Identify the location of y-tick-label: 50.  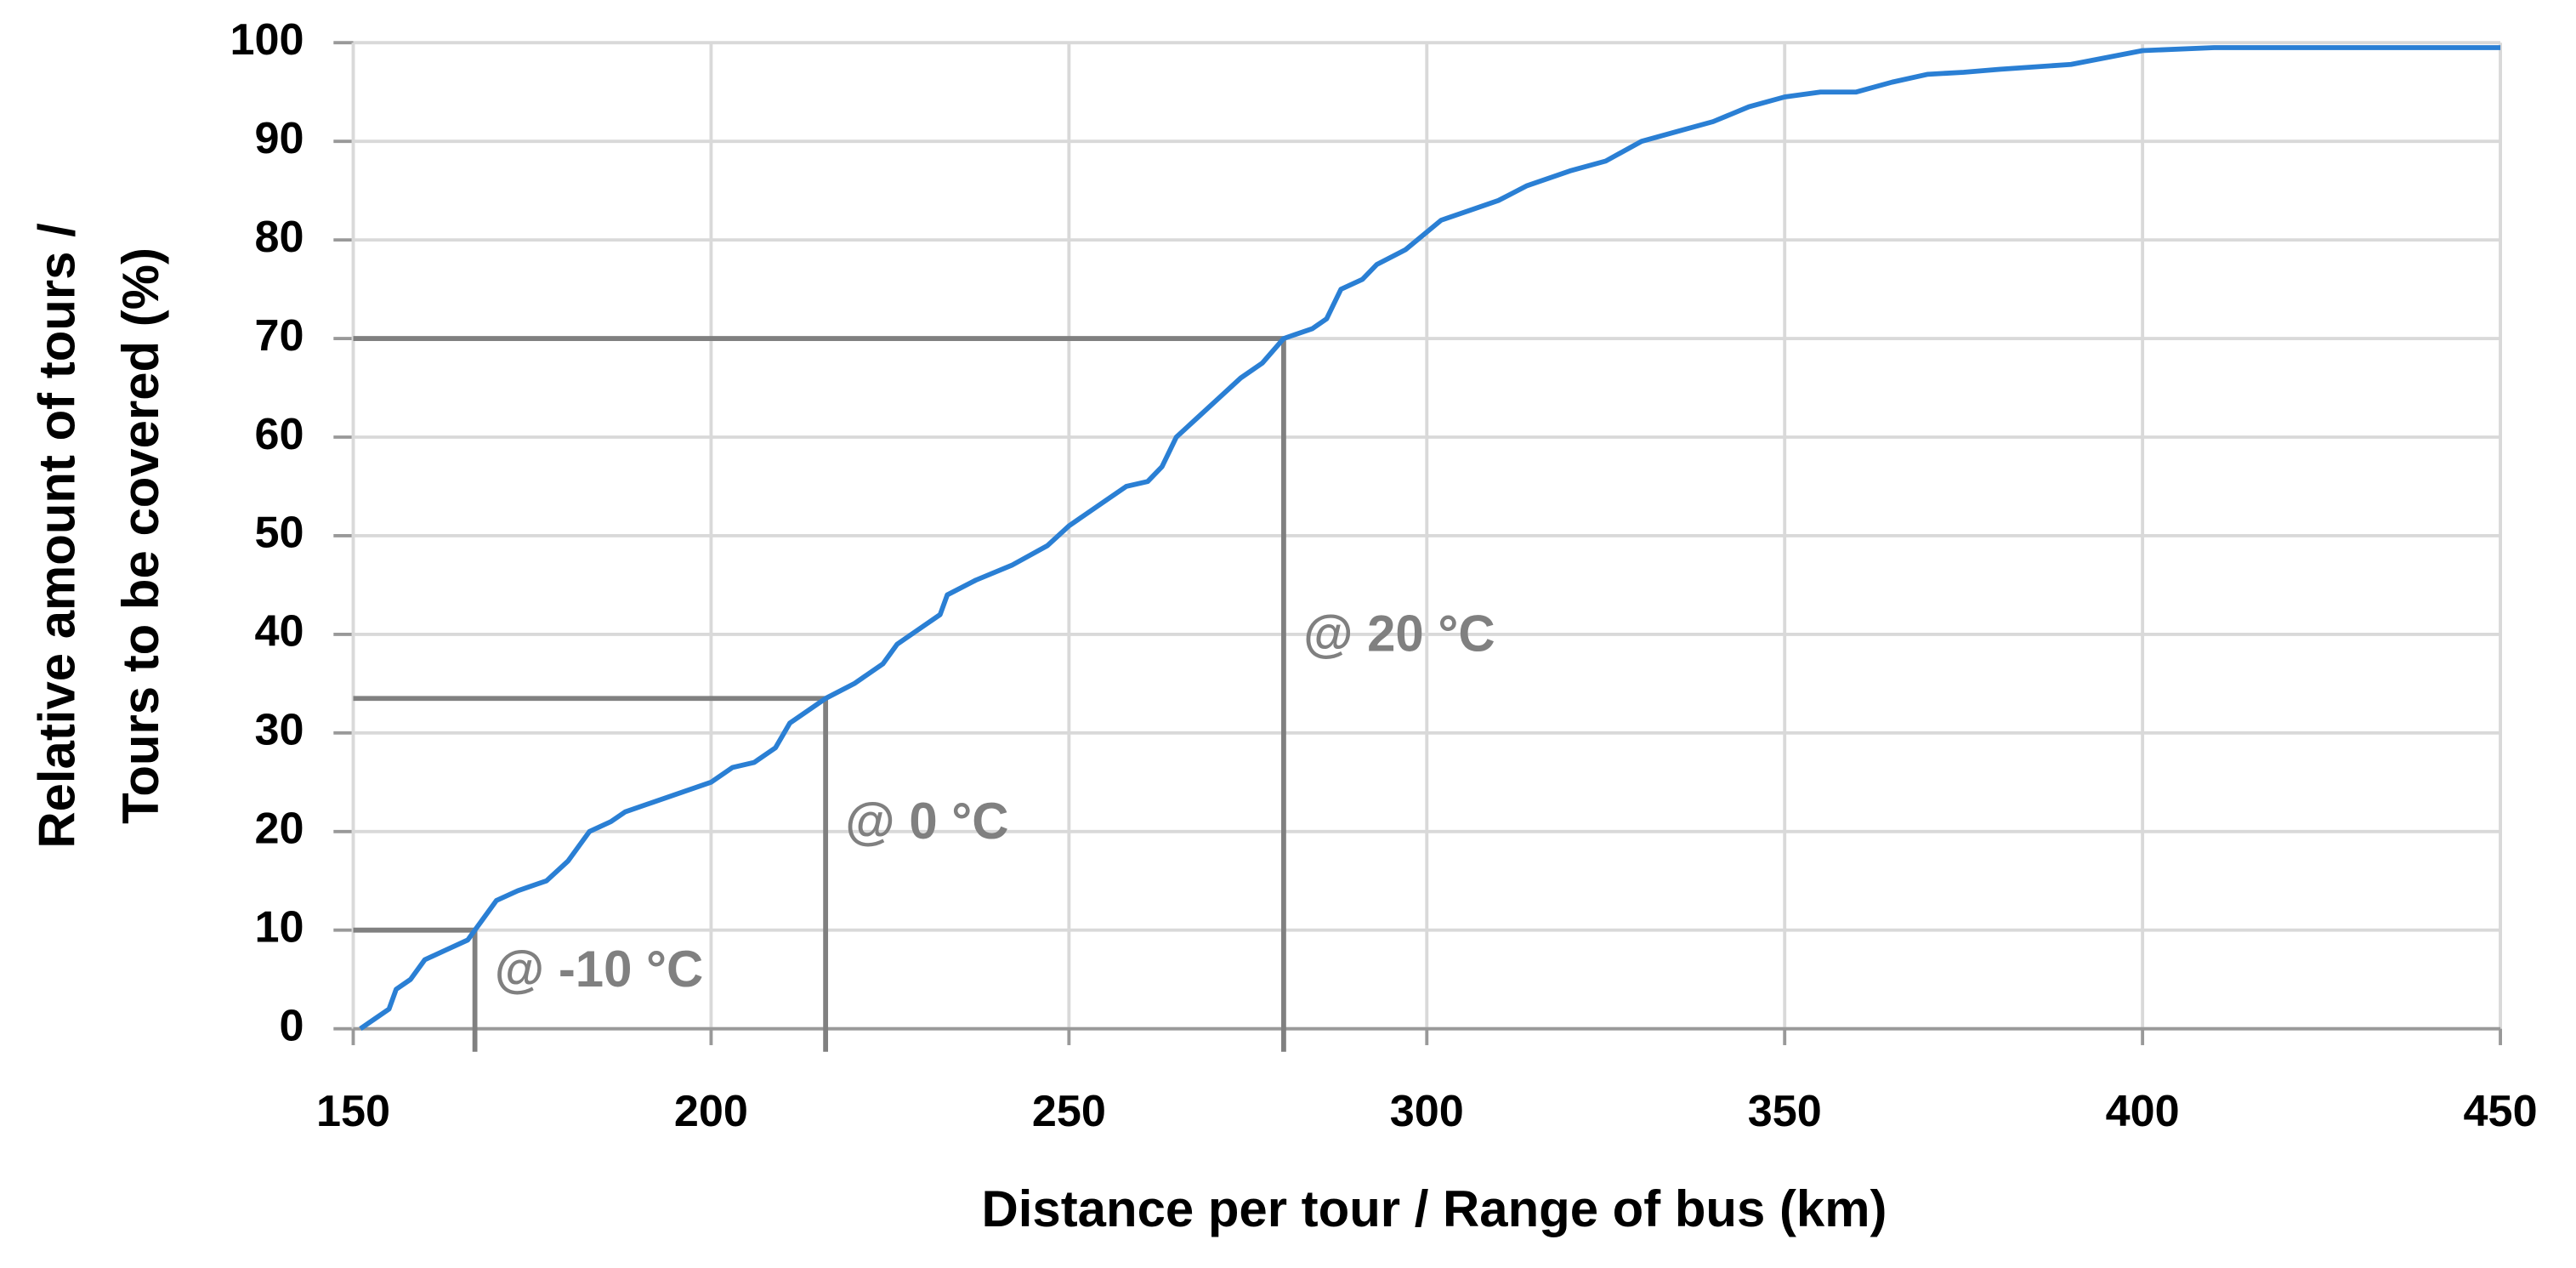
(279, 533).